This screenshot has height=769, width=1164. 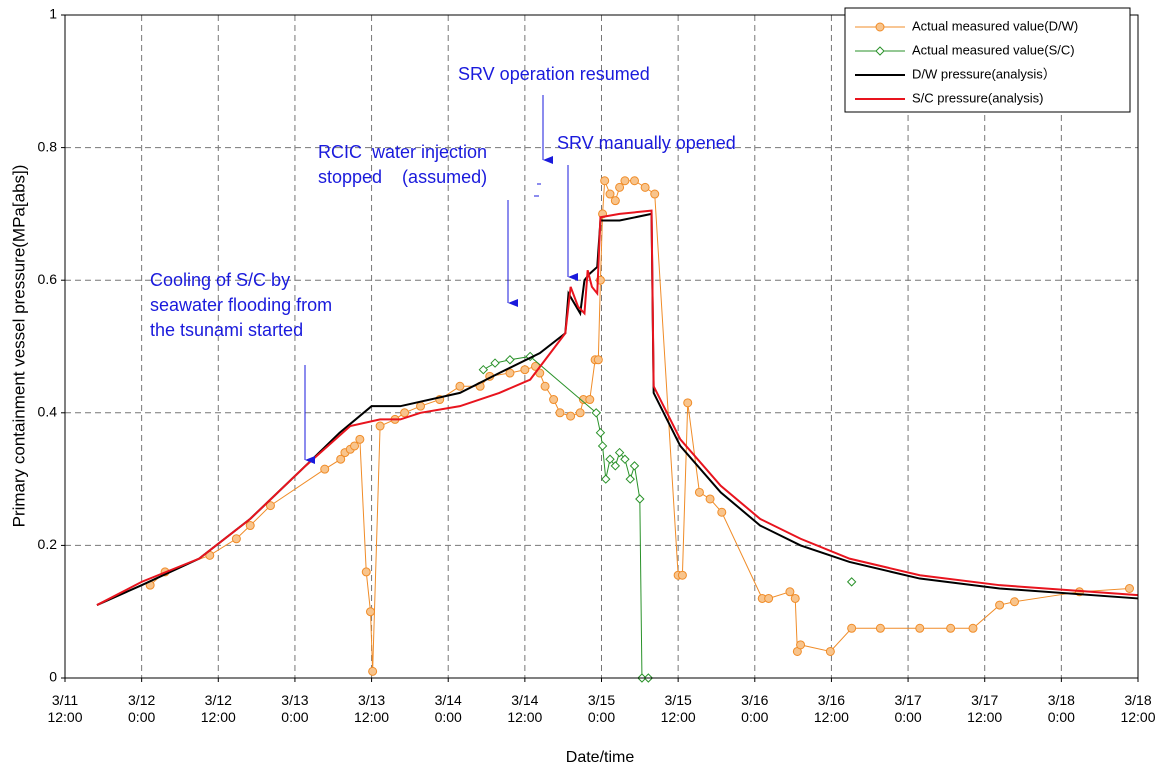 What do you see at coordinates (993, 49) in the screenshot?
I see `legend-label: Actual measured value(S/C)` at bounding box center [993, 49].